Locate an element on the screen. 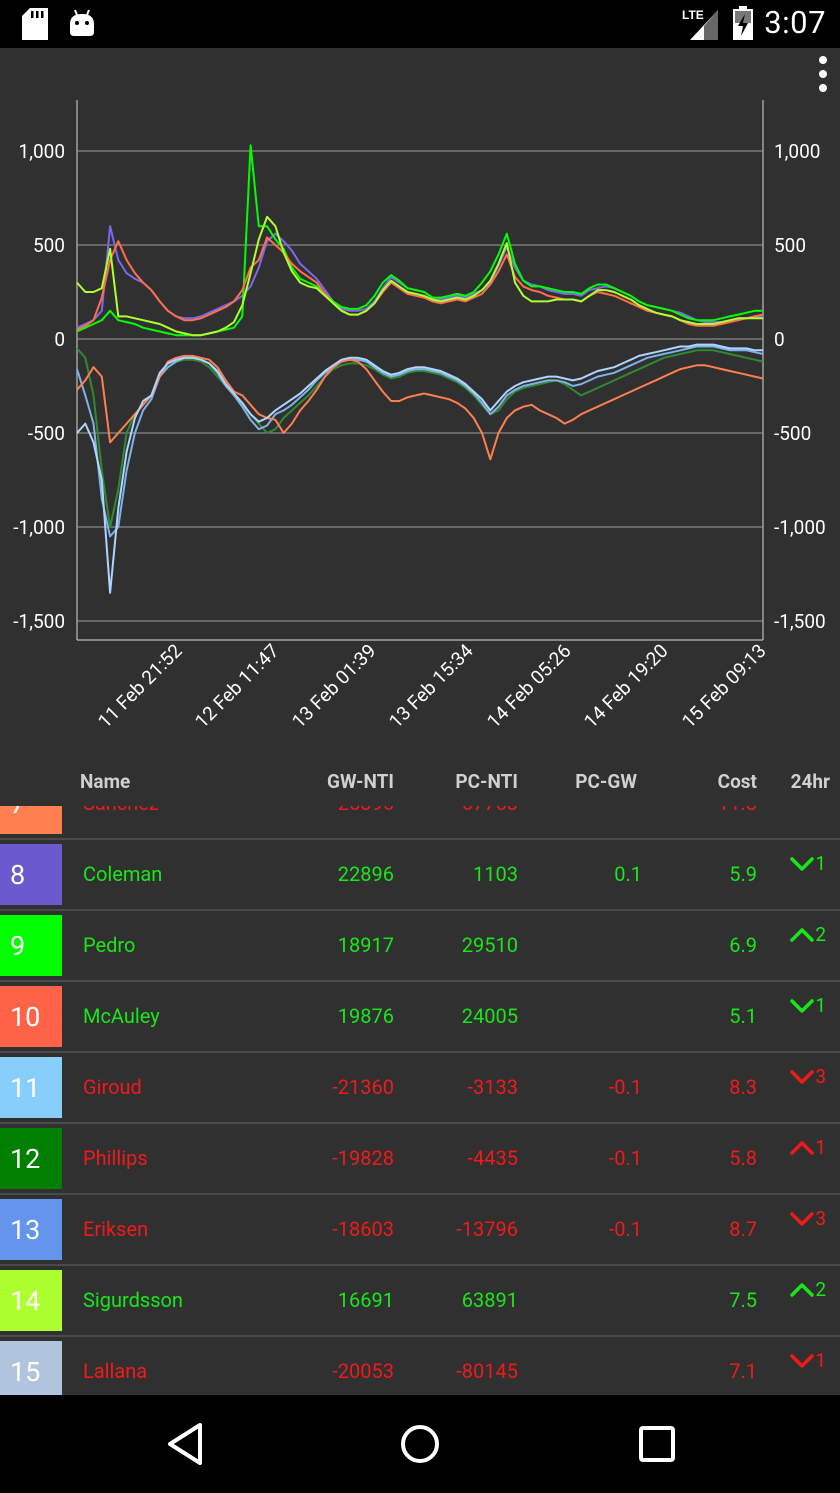 The height and width of the screenshot is (1493, 840). recents-icon is located at coordinates (657, 1444).